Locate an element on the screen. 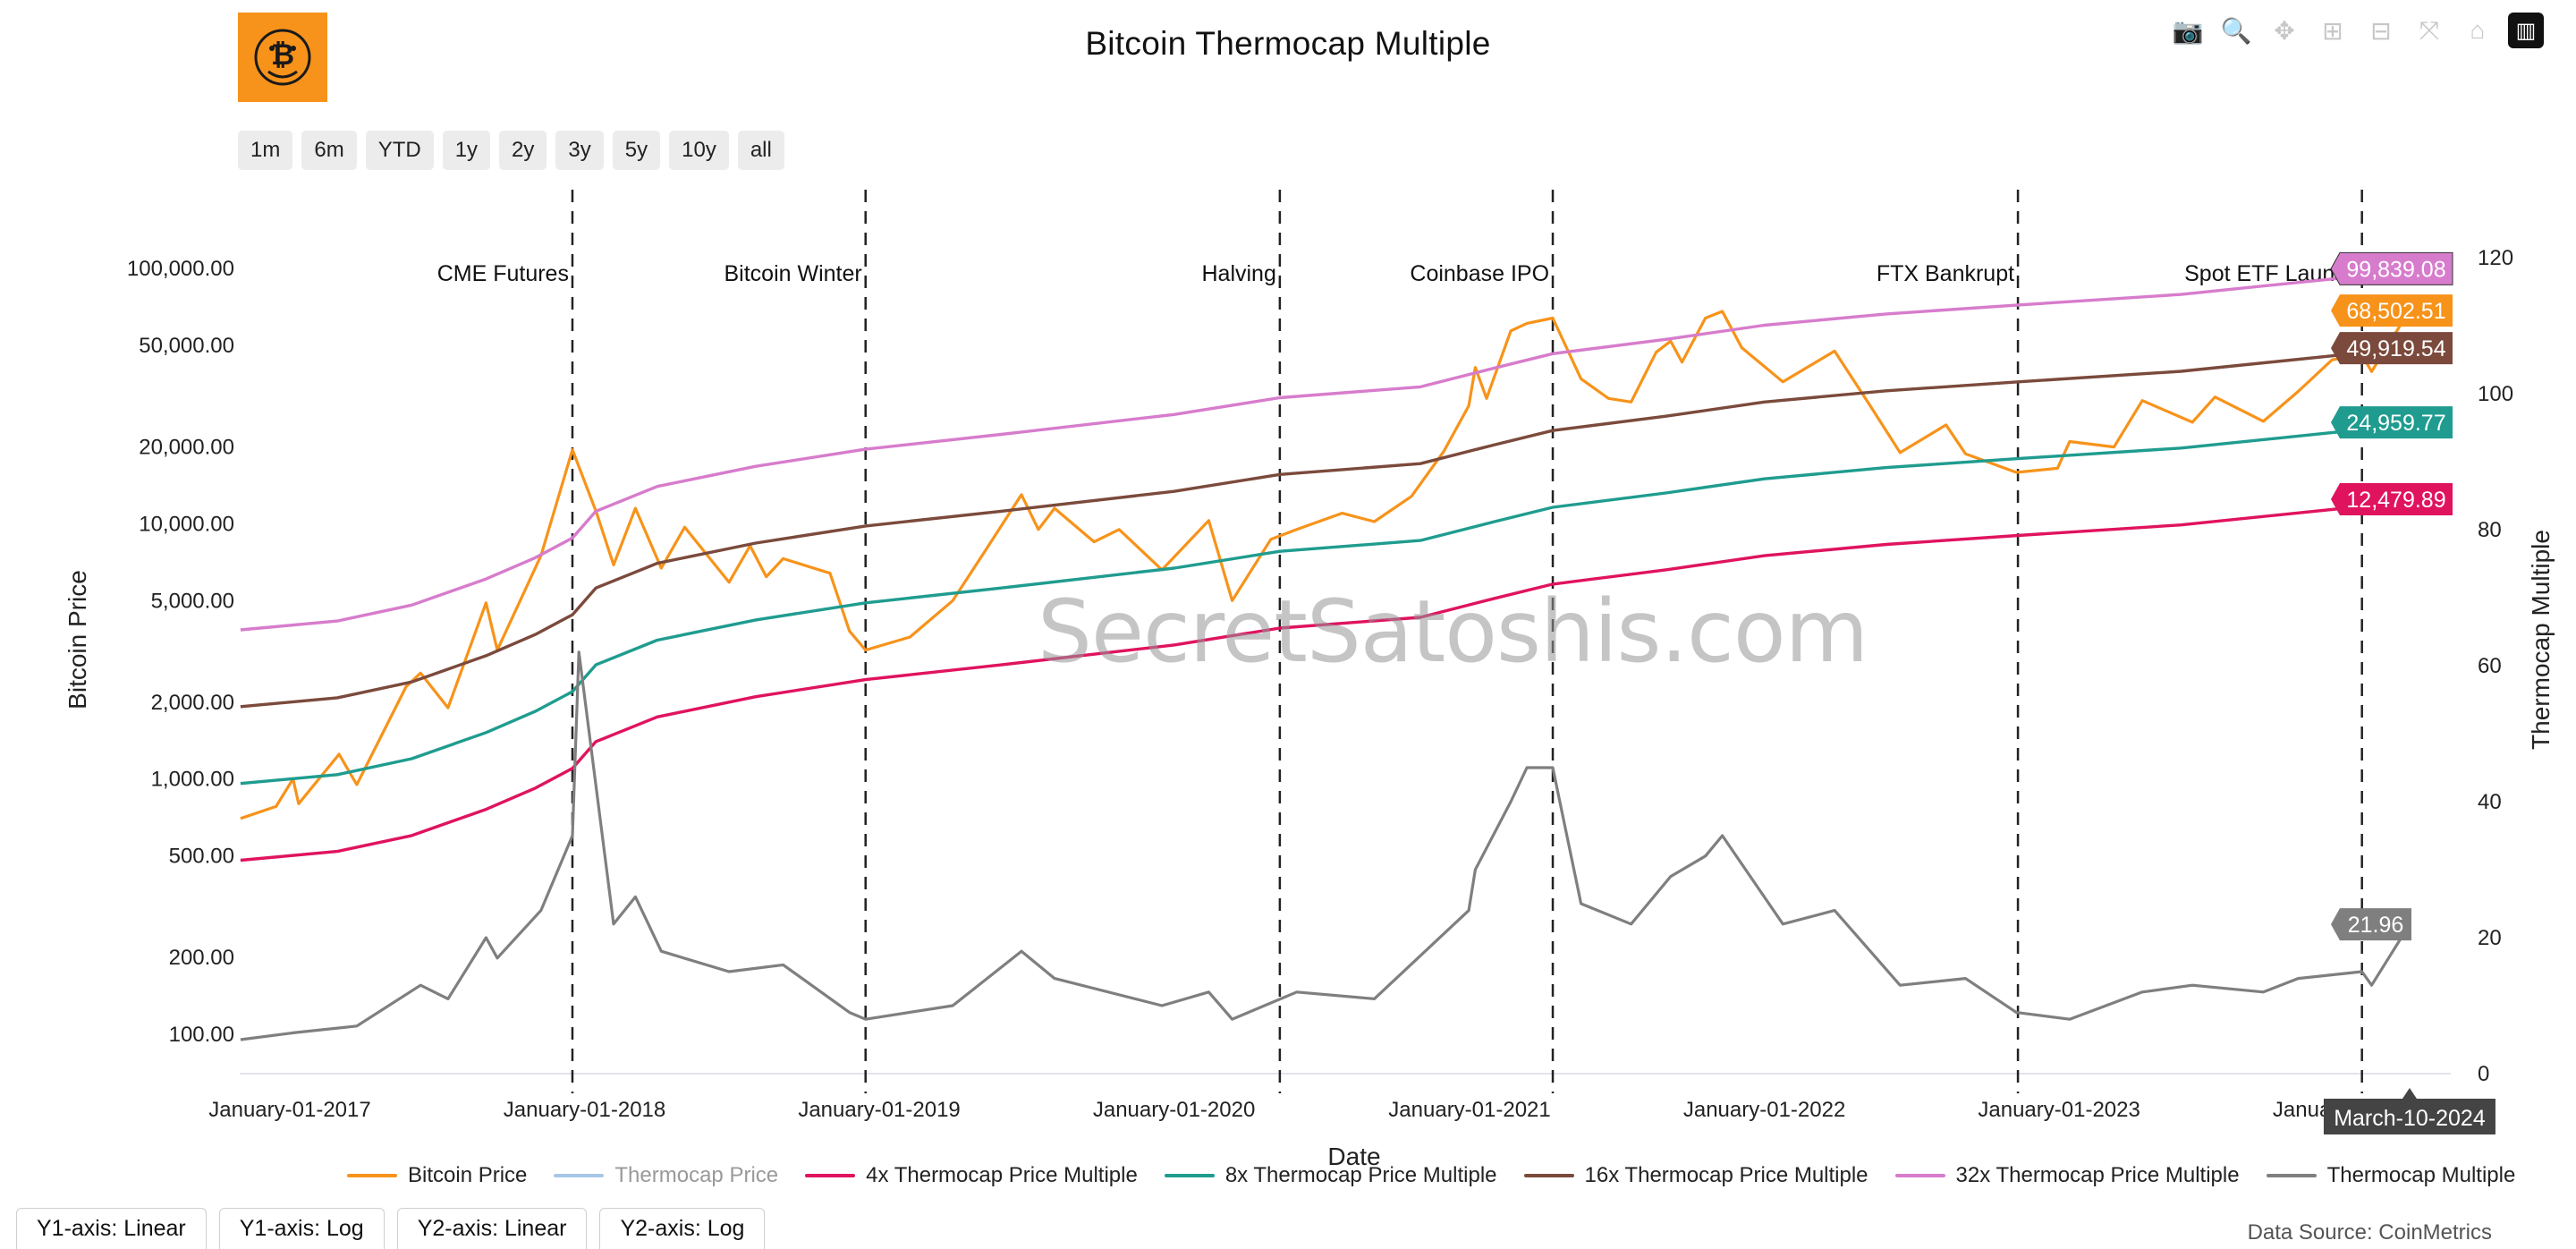  legend-label: Bitcoin Price is located at coordinates (468, 1175).